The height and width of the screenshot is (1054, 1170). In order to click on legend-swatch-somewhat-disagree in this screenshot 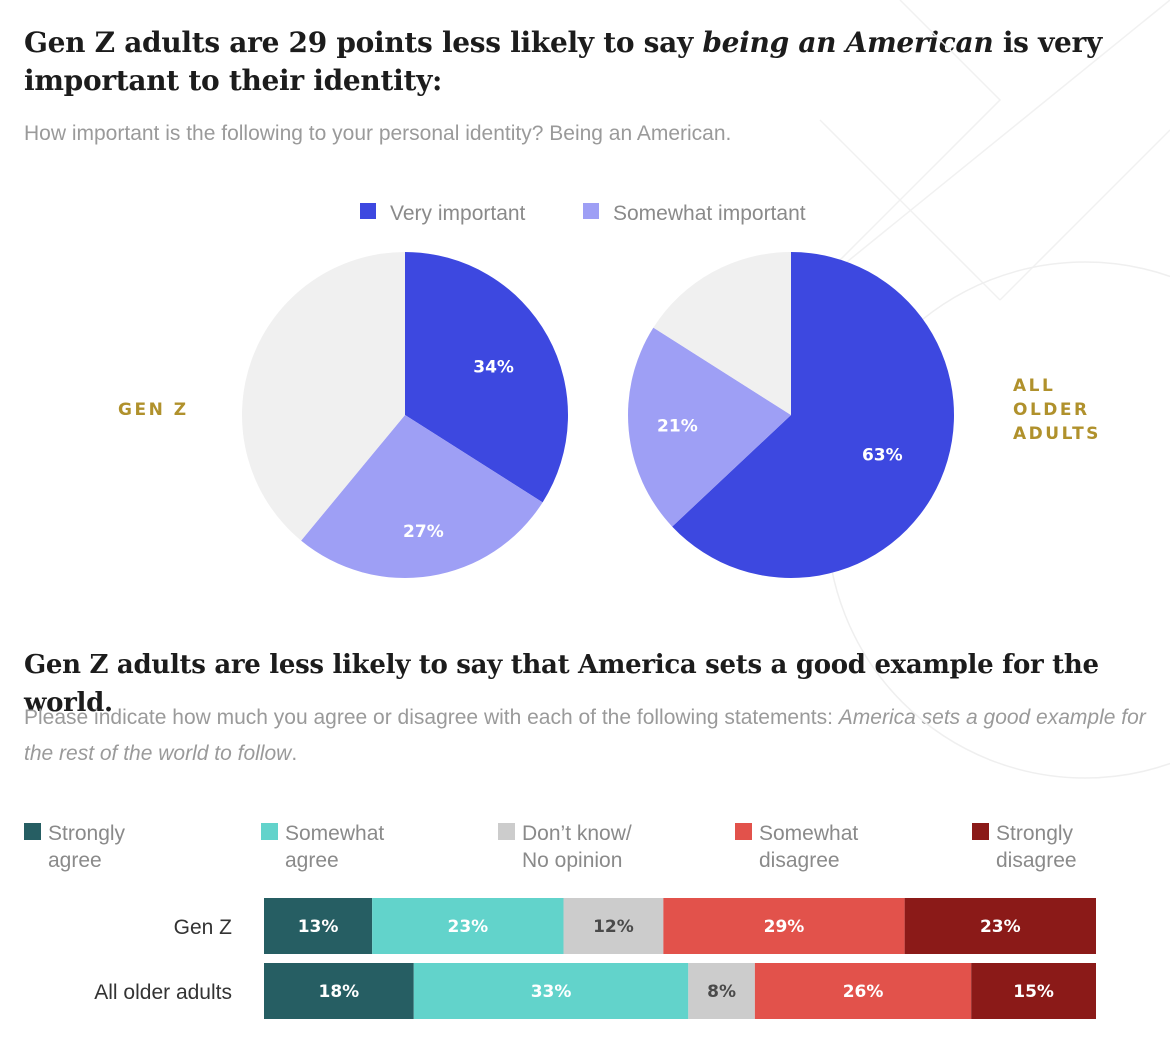, I will do `click(743, 831)`.